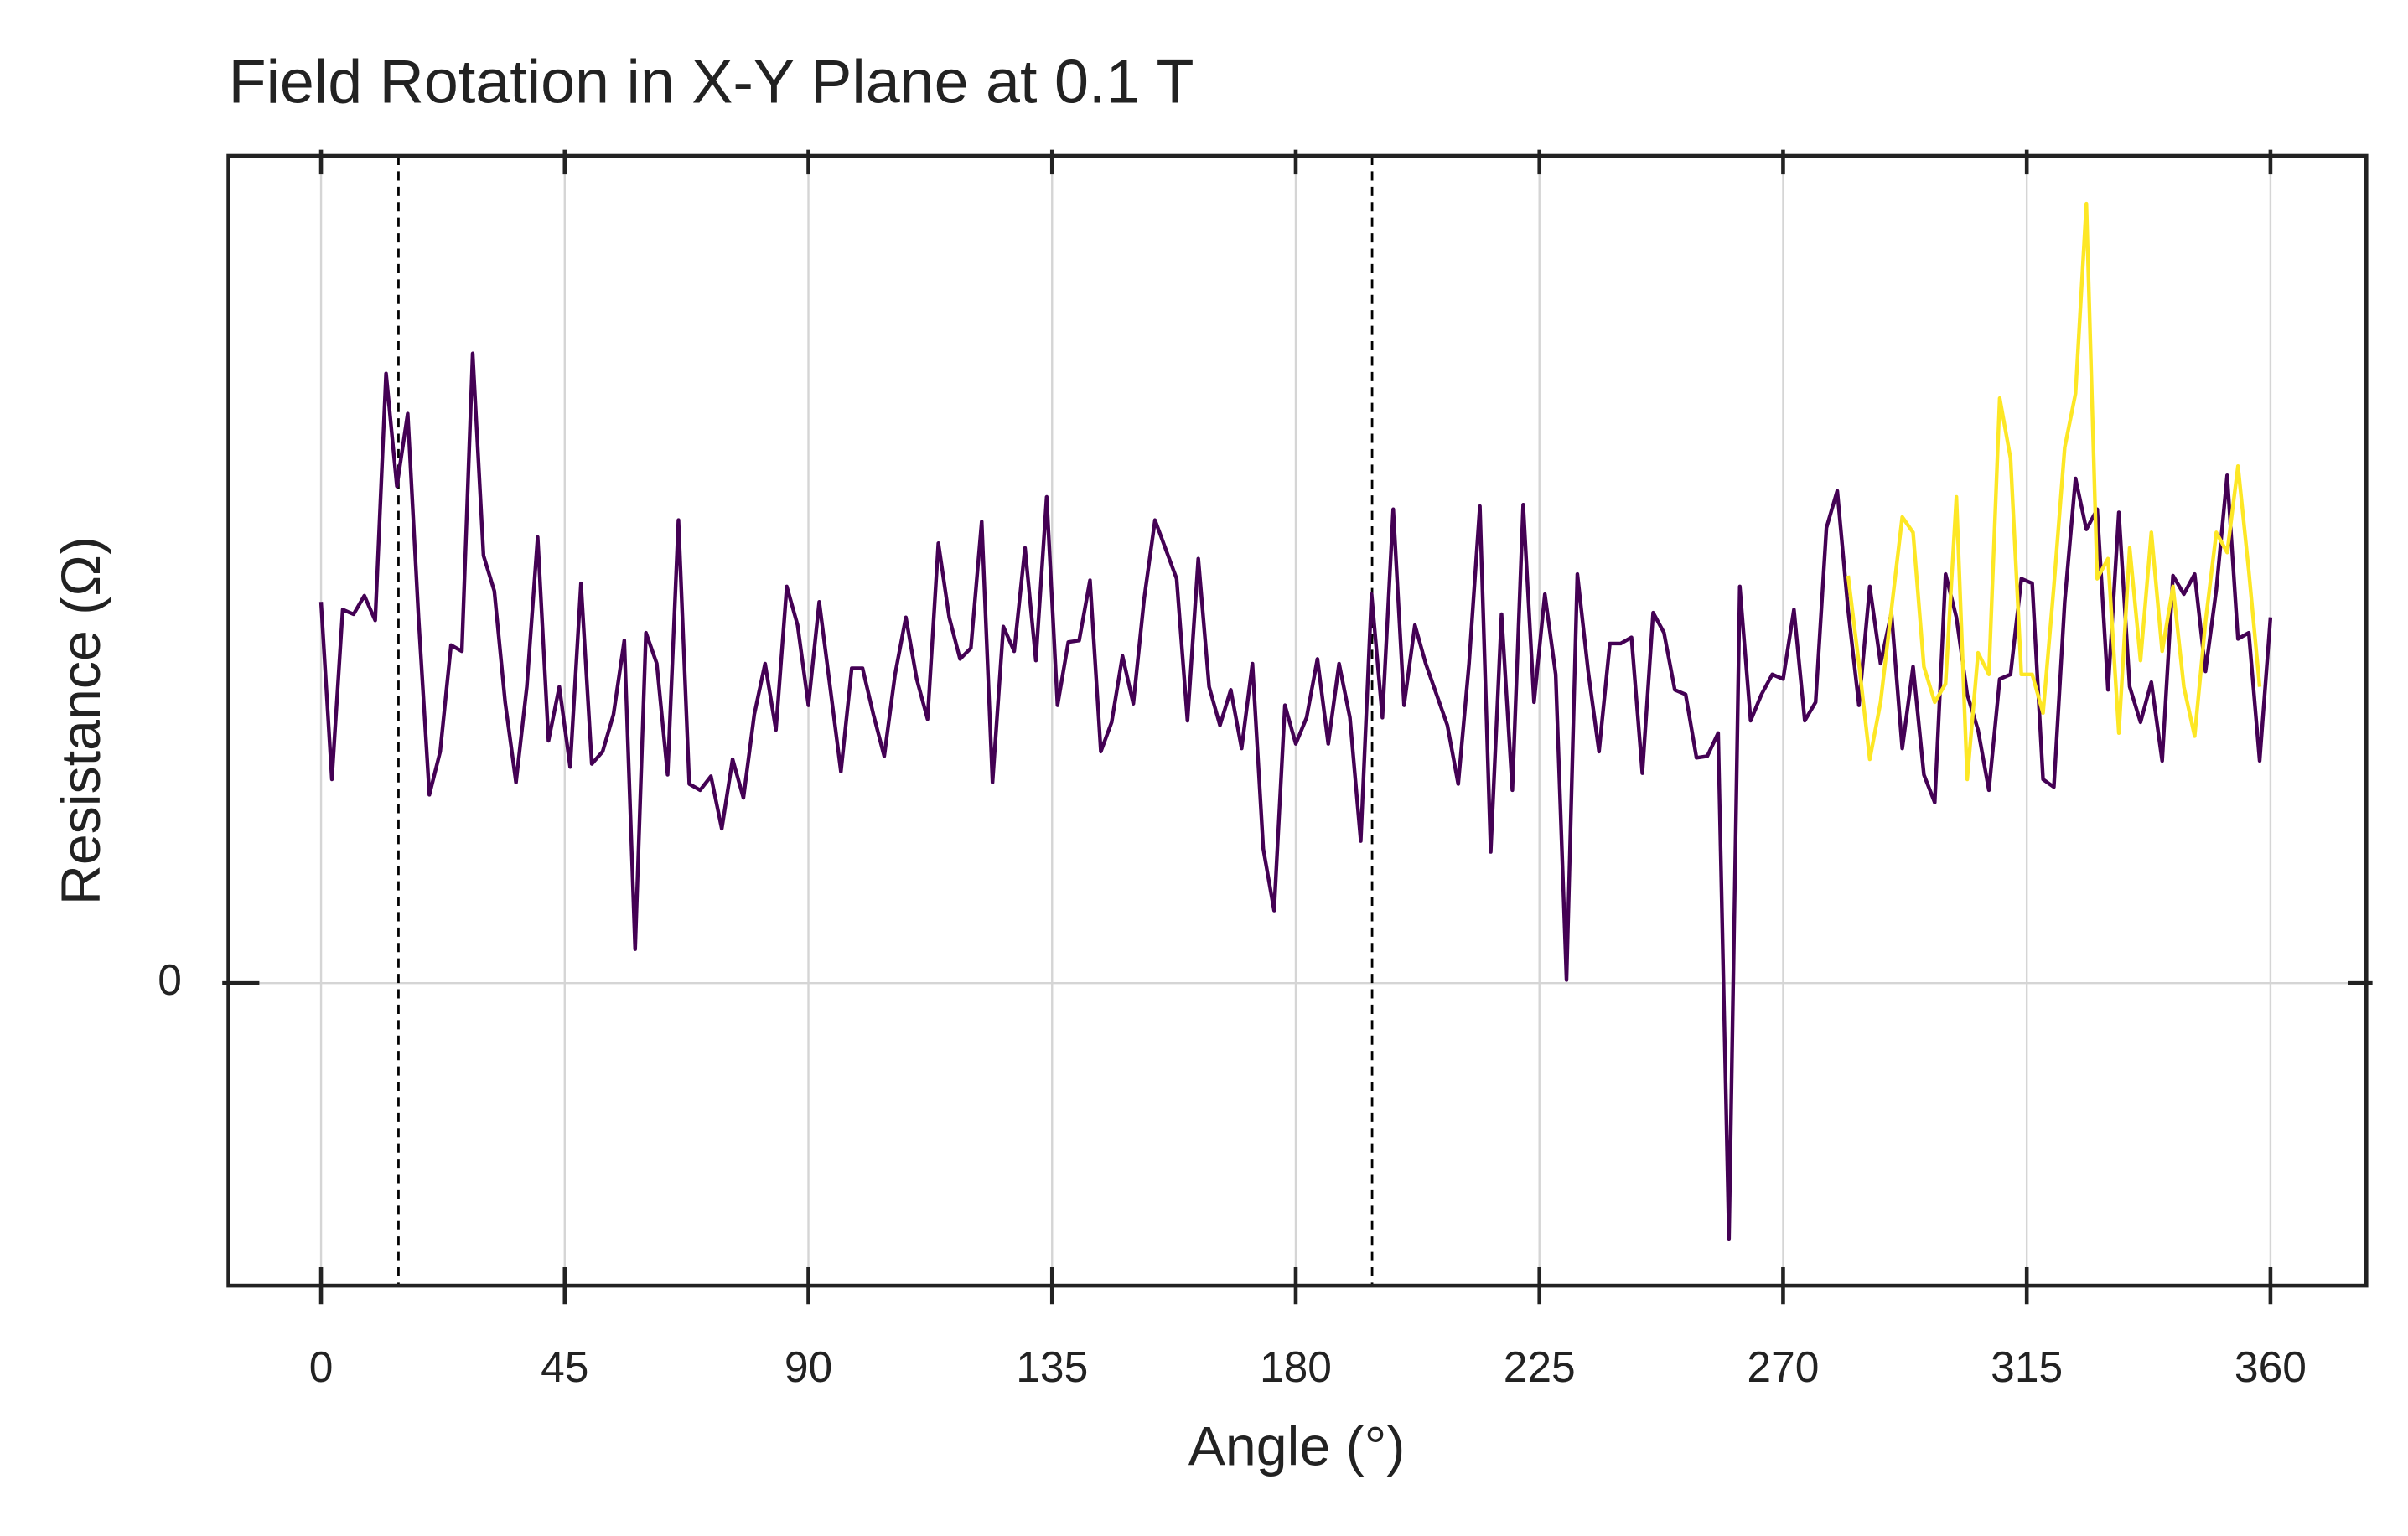  What do you see at coordinates (2271, 1366) in the screenshot?
I see `x-tick-label: 360` at bounding box center [2271, 1366].